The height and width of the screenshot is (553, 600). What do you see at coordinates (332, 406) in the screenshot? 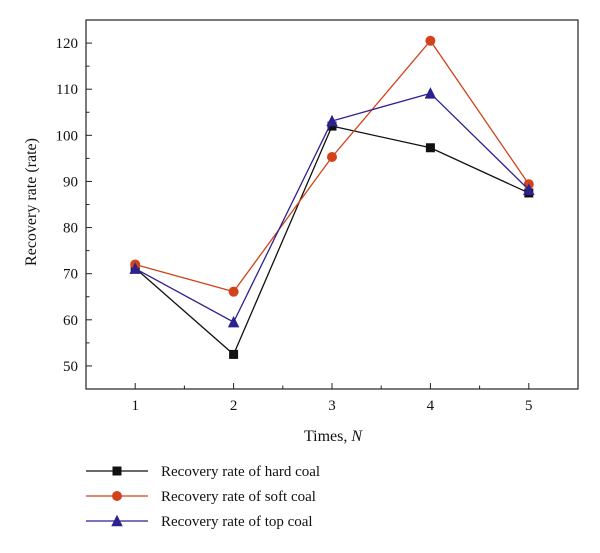
I see `x-tick-label: 3` at bounding box center [332, 406].